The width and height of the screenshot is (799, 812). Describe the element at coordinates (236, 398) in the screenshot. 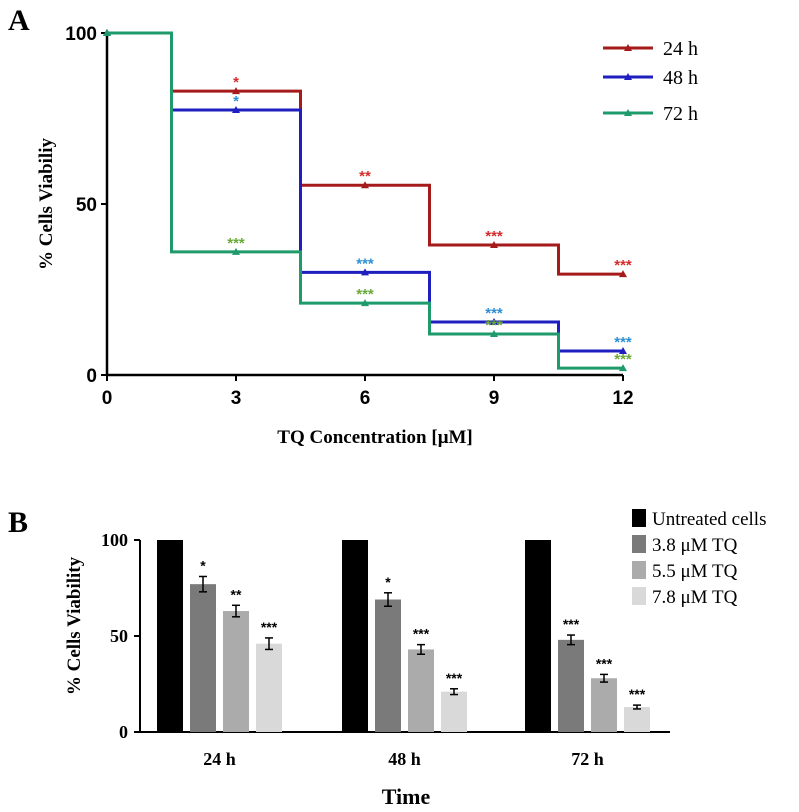

I see `x-tick-label: 3` at that location.